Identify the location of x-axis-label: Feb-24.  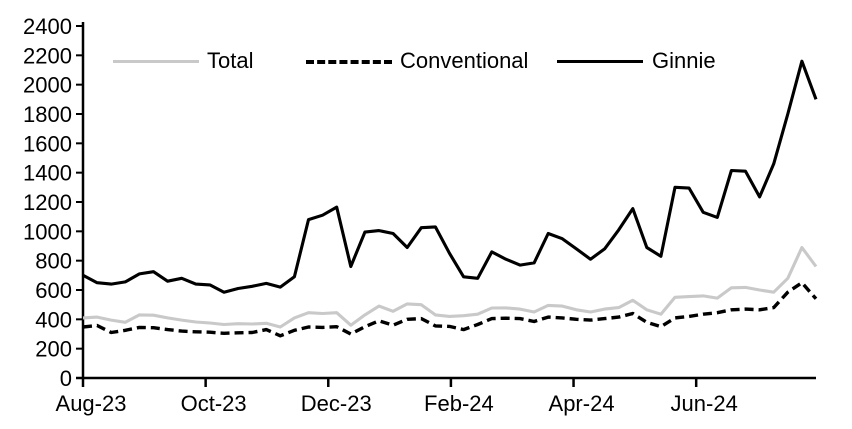
(459, 403).